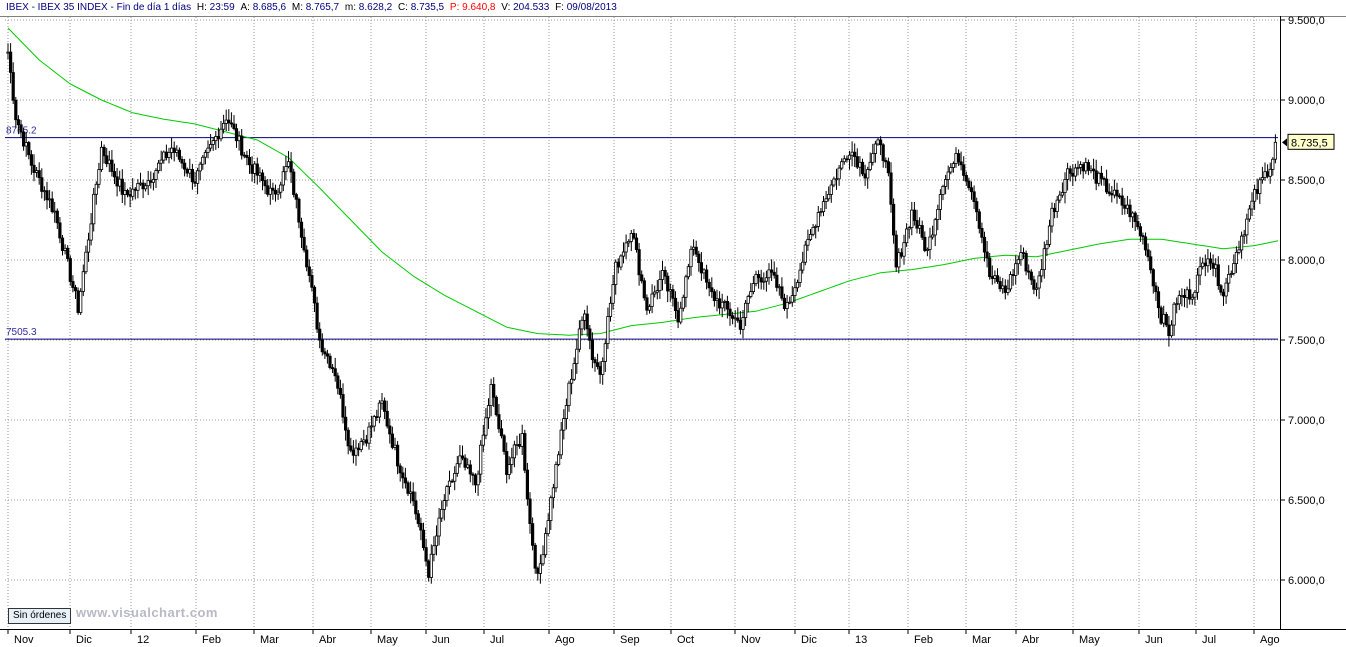  Describe the element at coordinates (40, 616) in the screenshot. I see `orders-button: Sin órdenes` at that location.